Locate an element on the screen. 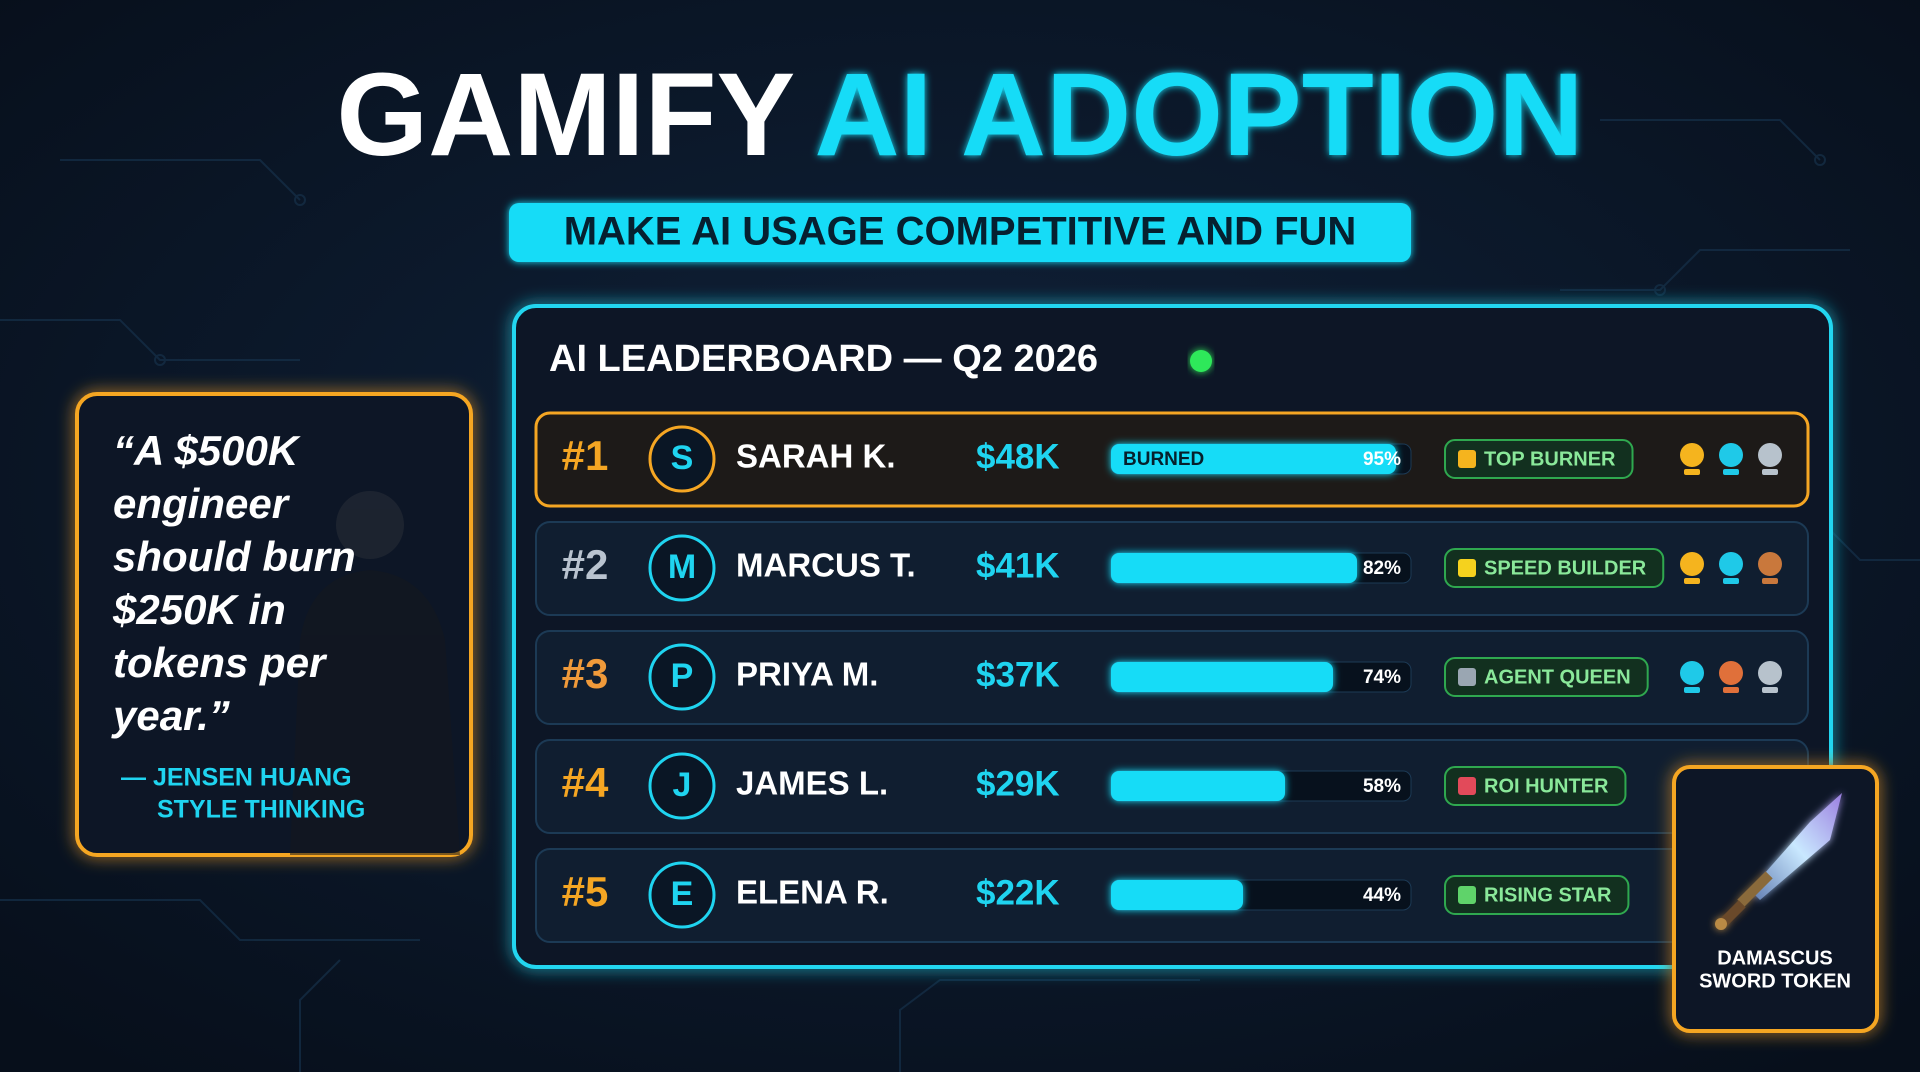  amount: $48K is located at coordinates (1018, 456).